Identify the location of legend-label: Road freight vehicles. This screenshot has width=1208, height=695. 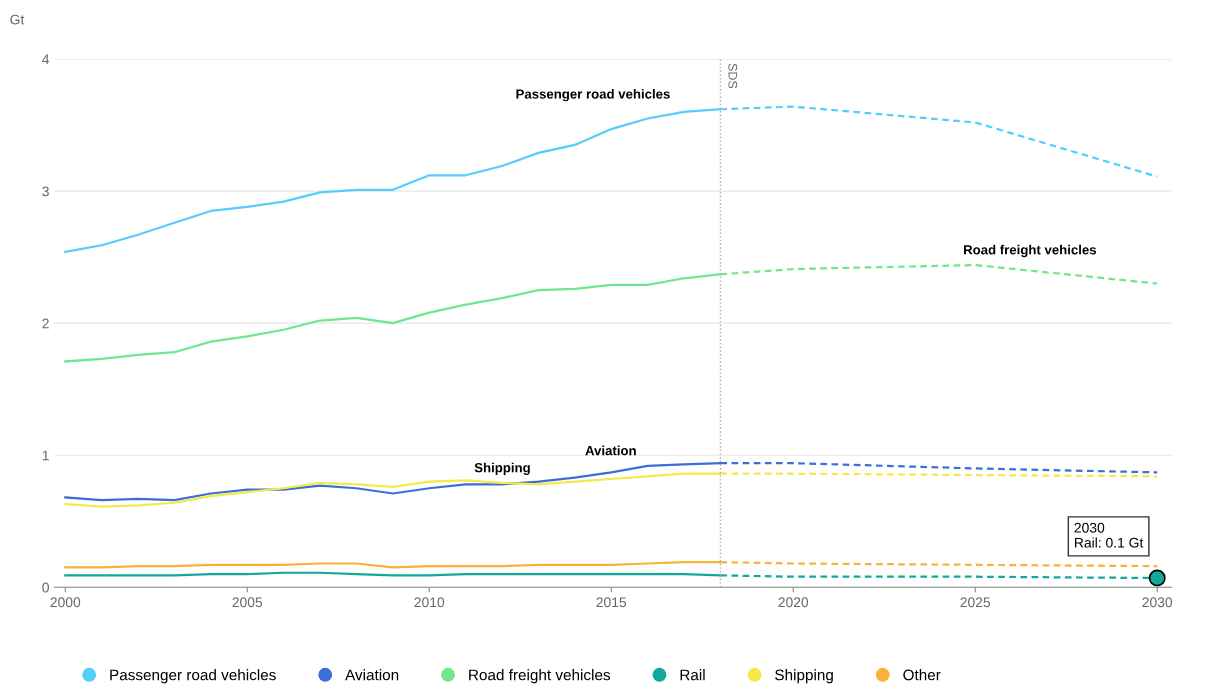
(540, 676).